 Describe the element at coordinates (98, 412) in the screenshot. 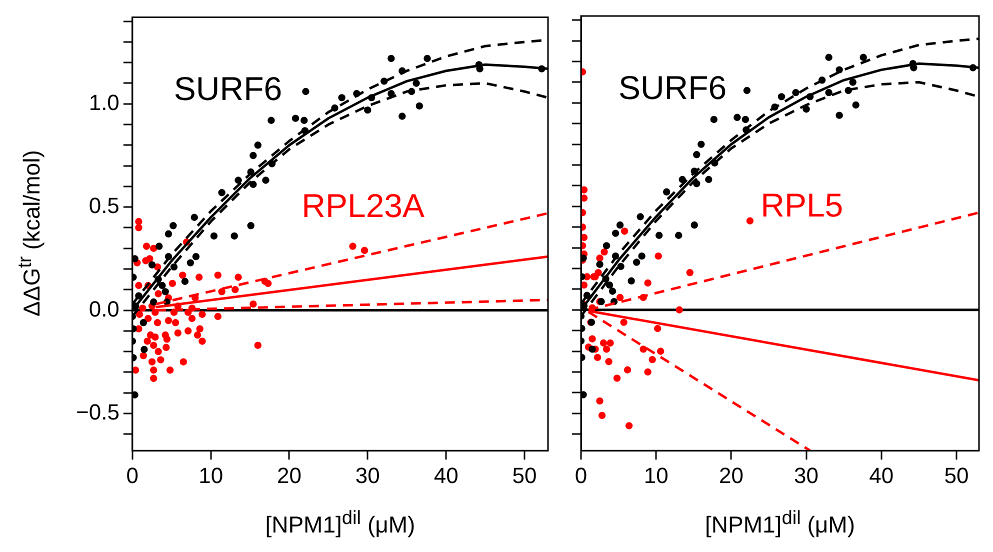

I see `y-tick-label: −0.5` at that location.